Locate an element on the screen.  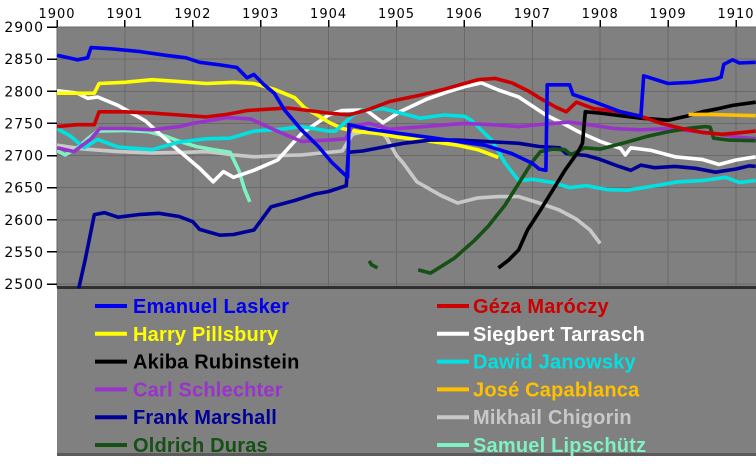
legend-item-chigorin: Mikhail Chigorin is located at coordinates (534, 418).